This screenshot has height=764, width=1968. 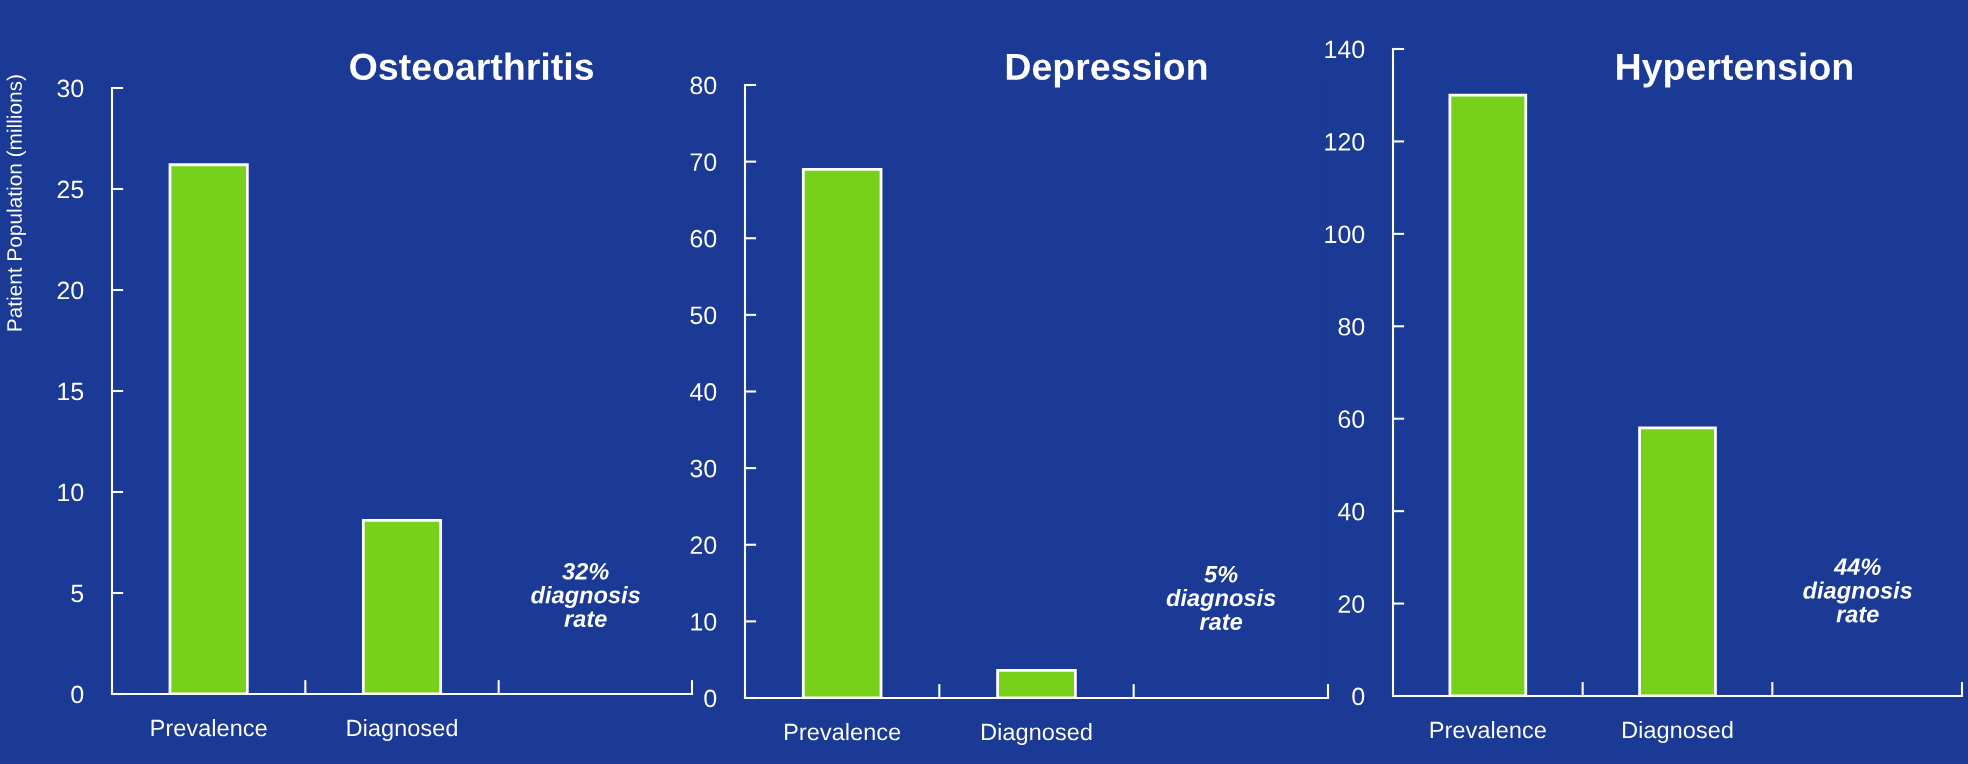 What do you see at coordinates (1106, 70) in the screenshot?
I see `chart-title: Depression` at bounding box center [1106, 70].